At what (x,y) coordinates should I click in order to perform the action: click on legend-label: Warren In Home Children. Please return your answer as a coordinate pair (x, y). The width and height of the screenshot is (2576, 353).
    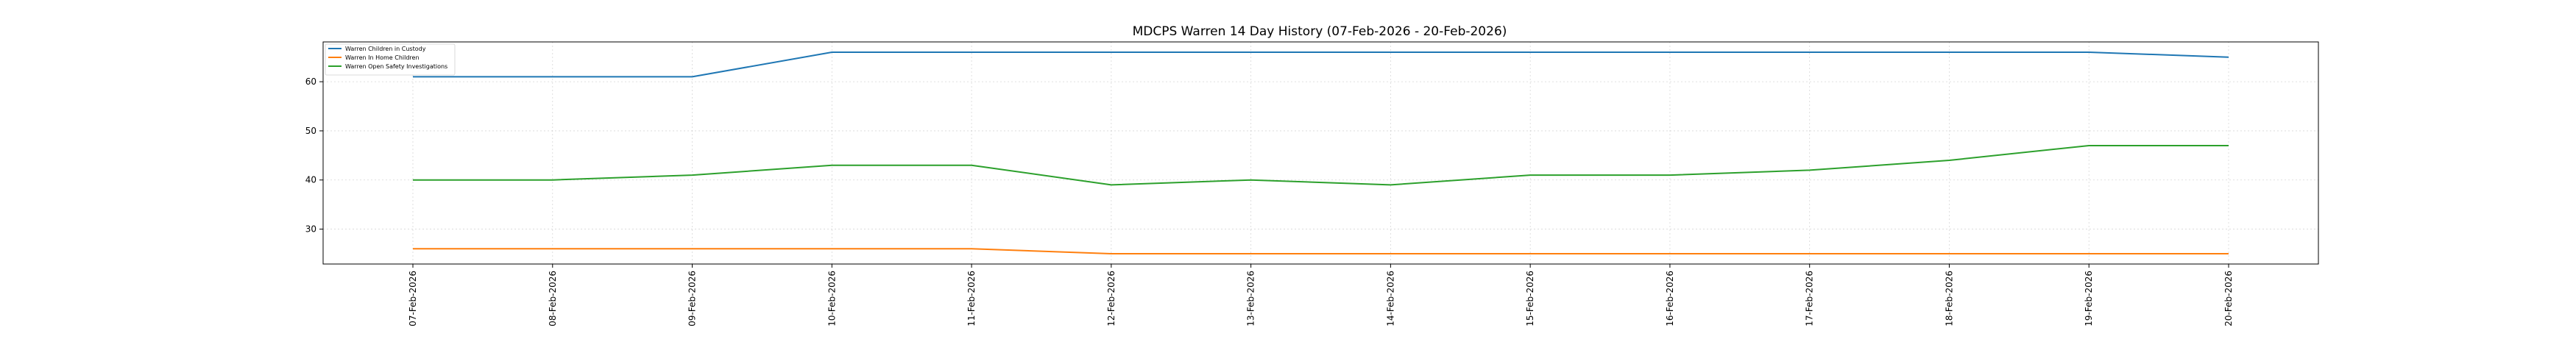
    Looking at the image, I should click on (382, 57).